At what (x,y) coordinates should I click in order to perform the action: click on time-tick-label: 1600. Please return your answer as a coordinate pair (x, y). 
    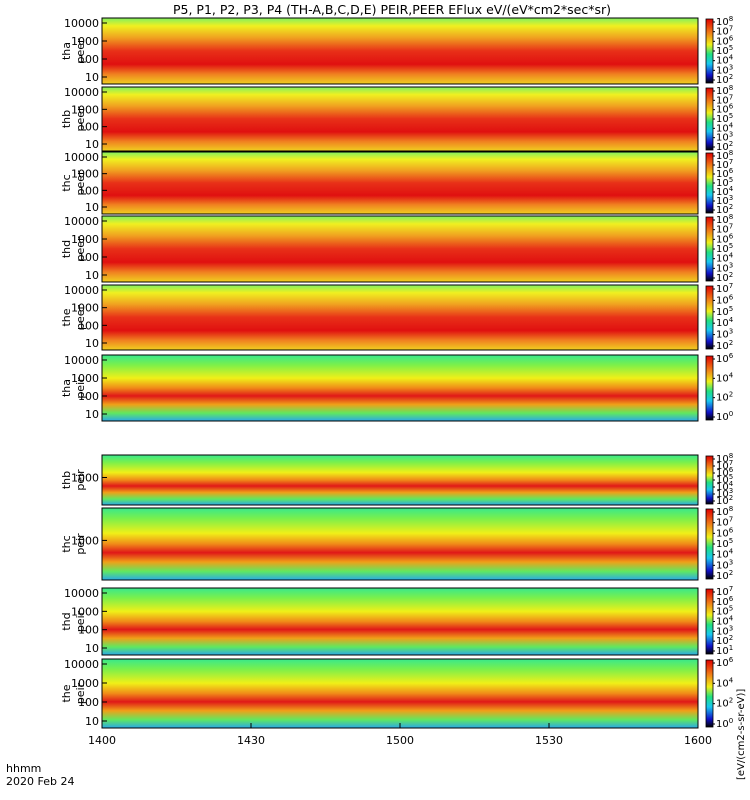
    Looking at the image, I should click on (698, 740).